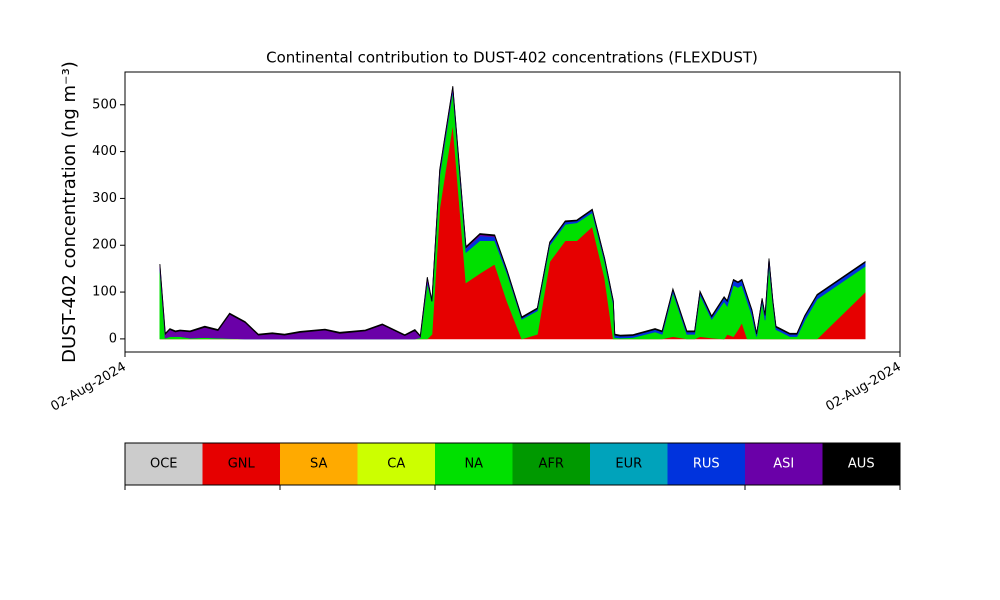  I want to click on colorbar-label: ASI, so click(783, 464).